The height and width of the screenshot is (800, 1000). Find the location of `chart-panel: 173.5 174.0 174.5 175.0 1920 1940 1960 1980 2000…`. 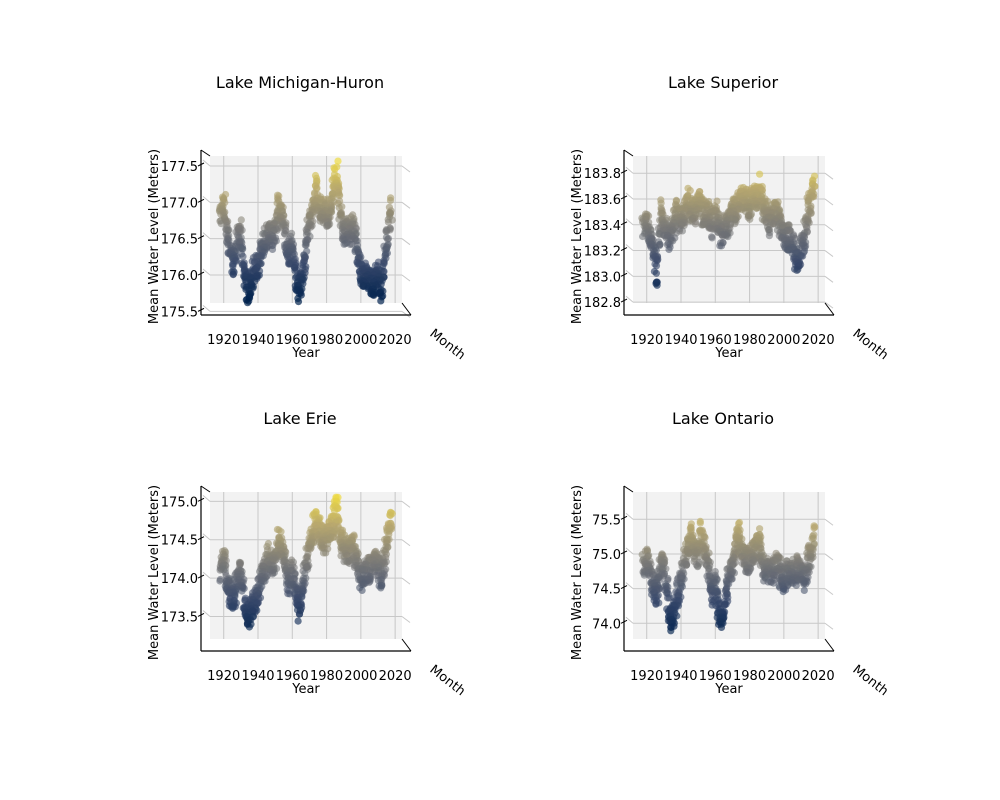

chart-panel: 173.5 174.0 174.5 175.0 1920 1940 1960 1980 2000… is located at coordinates (307, 554).